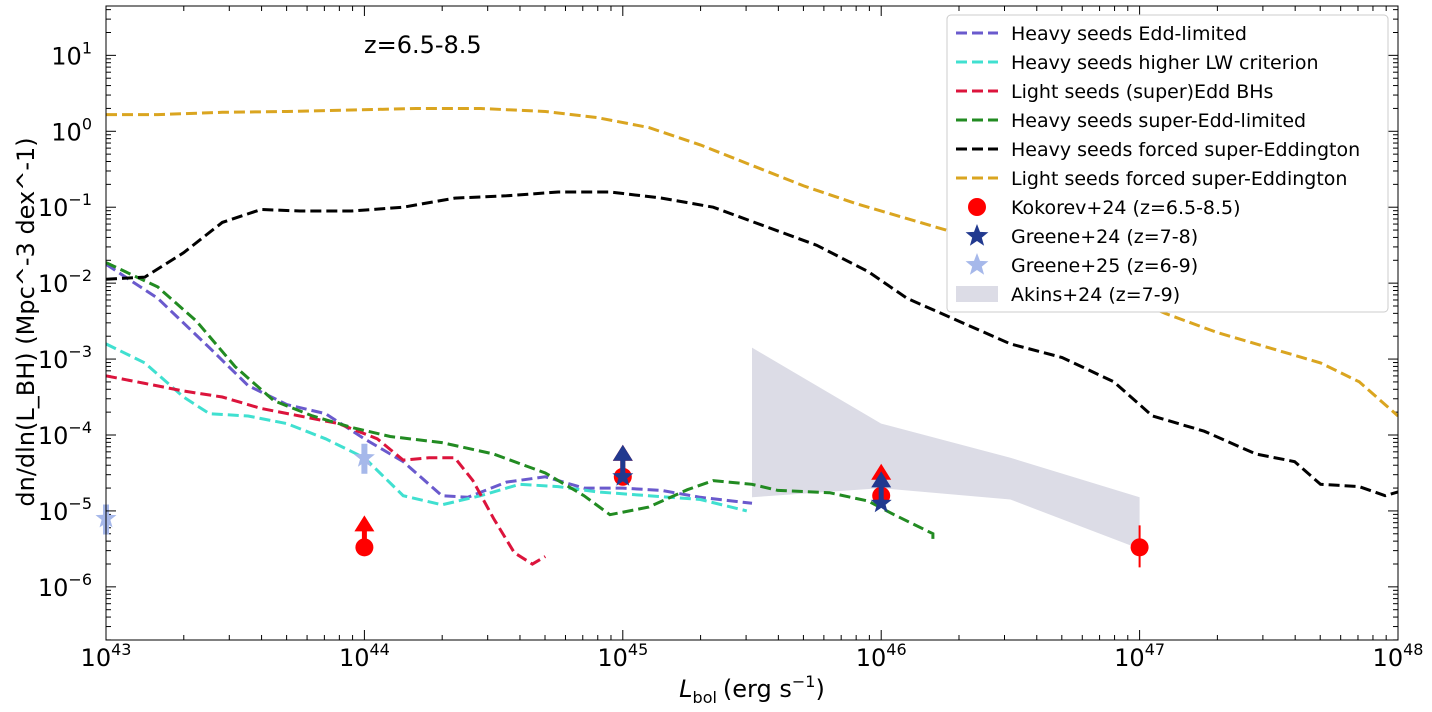 The image size is (1432, 712). I want to click on x-tick-label: 1048, so click(1398, 656).